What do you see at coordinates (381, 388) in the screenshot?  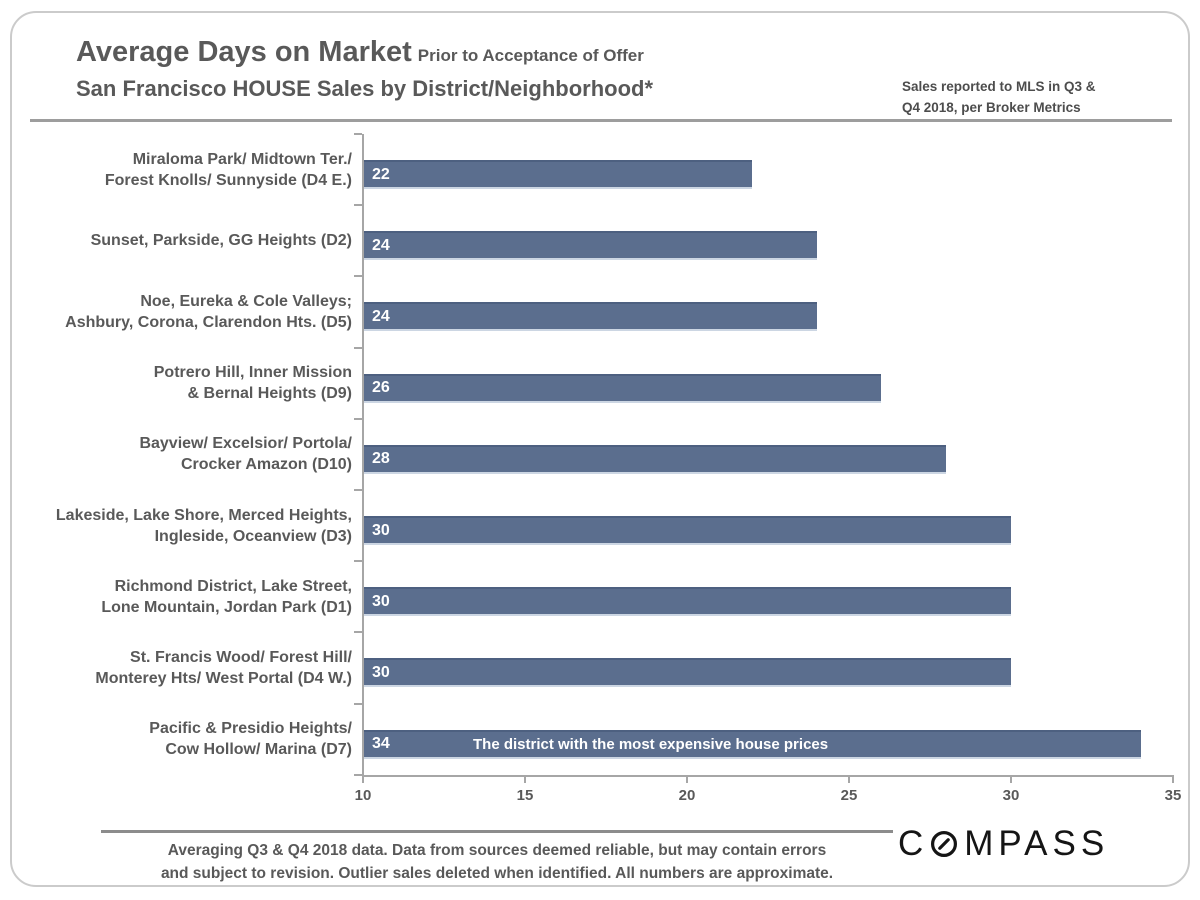 I see `bar-value-label: 26` at bounding box center [381, 388].